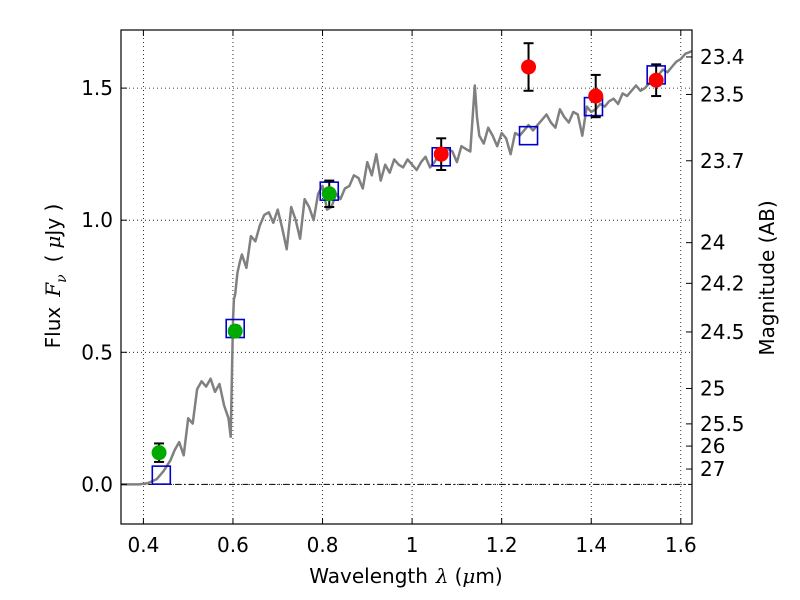 Image resolution: width=800 pixels, height=600 pixels. What do you see at coordinates (712, 446) in the screenshot?
I see `y2-tick-label: 26` at bounding box center [712, 446].